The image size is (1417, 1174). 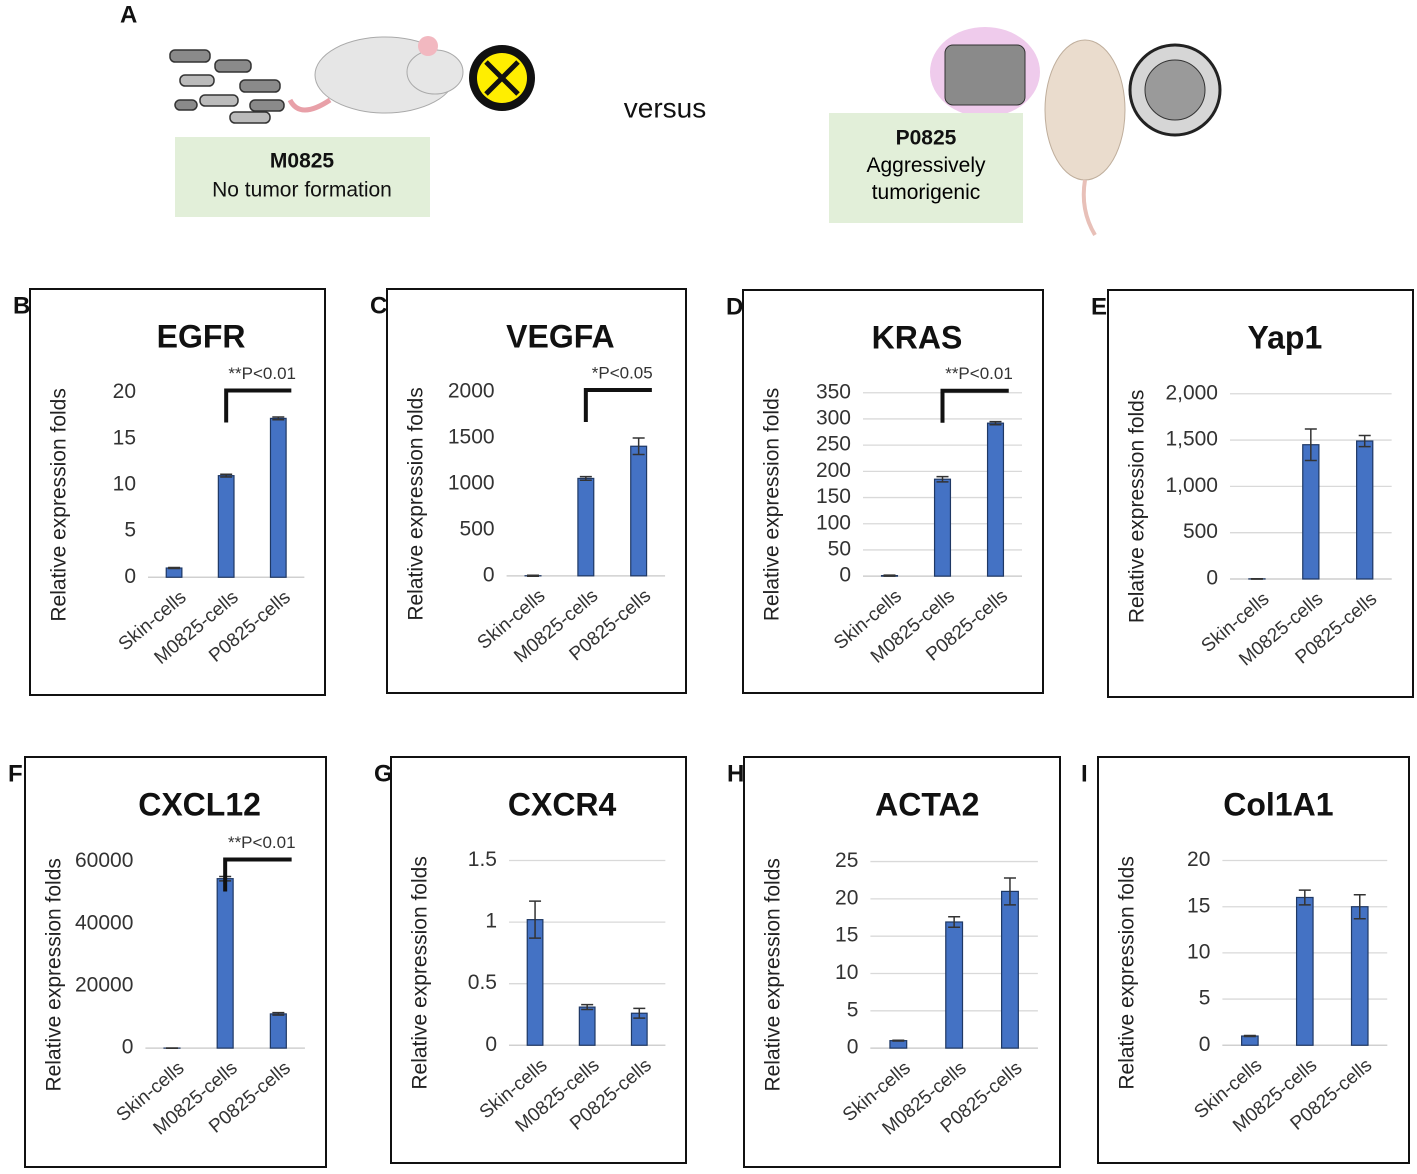 What do you see at coordinates (375, 75) in the screenshot?
I see `mouse-left` at bounding box center [375, 75].